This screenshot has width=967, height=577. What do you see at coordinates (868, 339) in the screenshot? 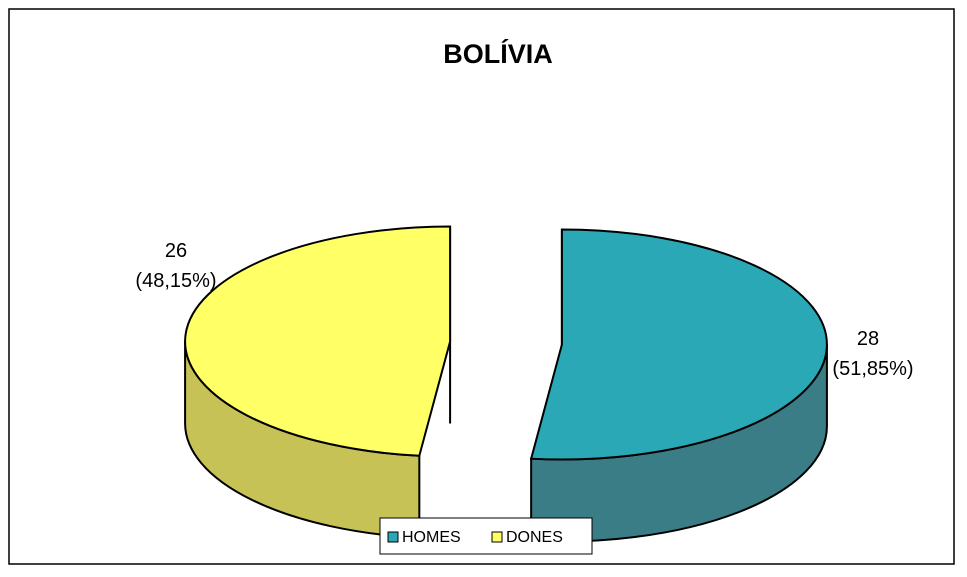
I see `data-label-homes-value: 28` at bounding box center [868, 339].